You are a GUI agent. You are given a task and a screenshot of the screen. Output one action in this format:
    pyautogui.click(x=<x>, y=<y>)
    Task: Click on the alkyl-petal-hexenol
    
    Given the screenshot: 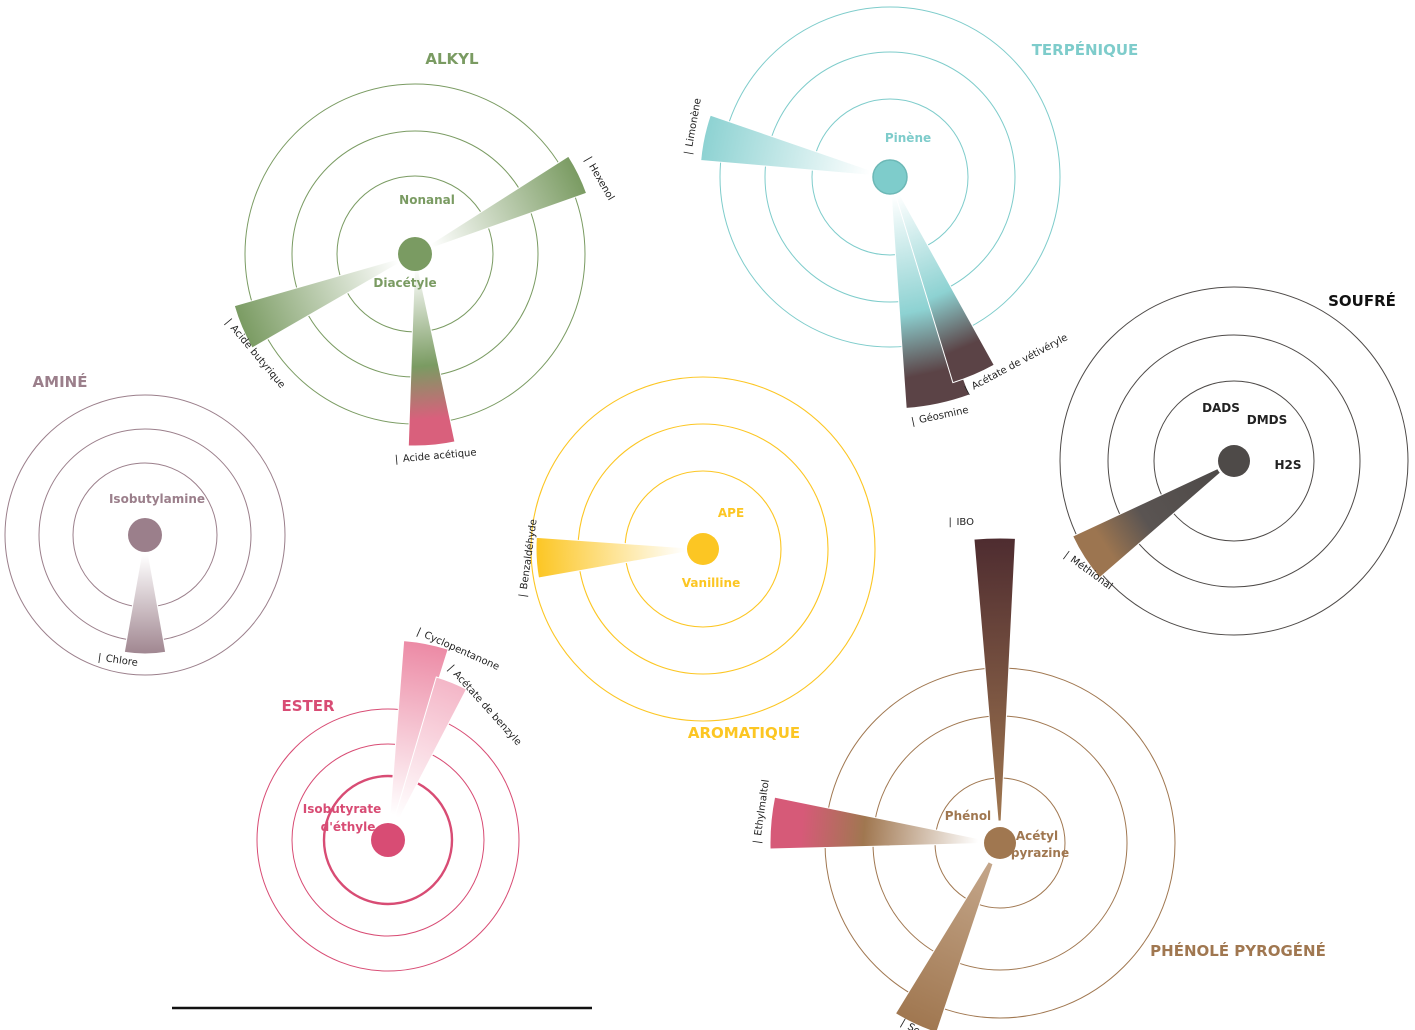 What is the action you would take?
    pyautogui.click(x=508, y=202)
    